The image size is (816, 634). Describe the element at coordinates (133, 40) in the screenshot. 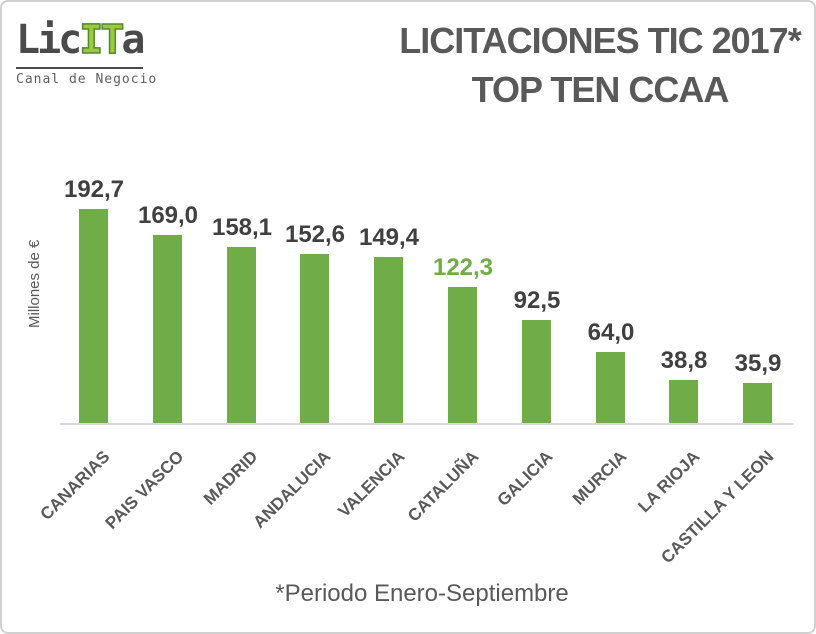

I see `logo-text-suffix: a` at that location.